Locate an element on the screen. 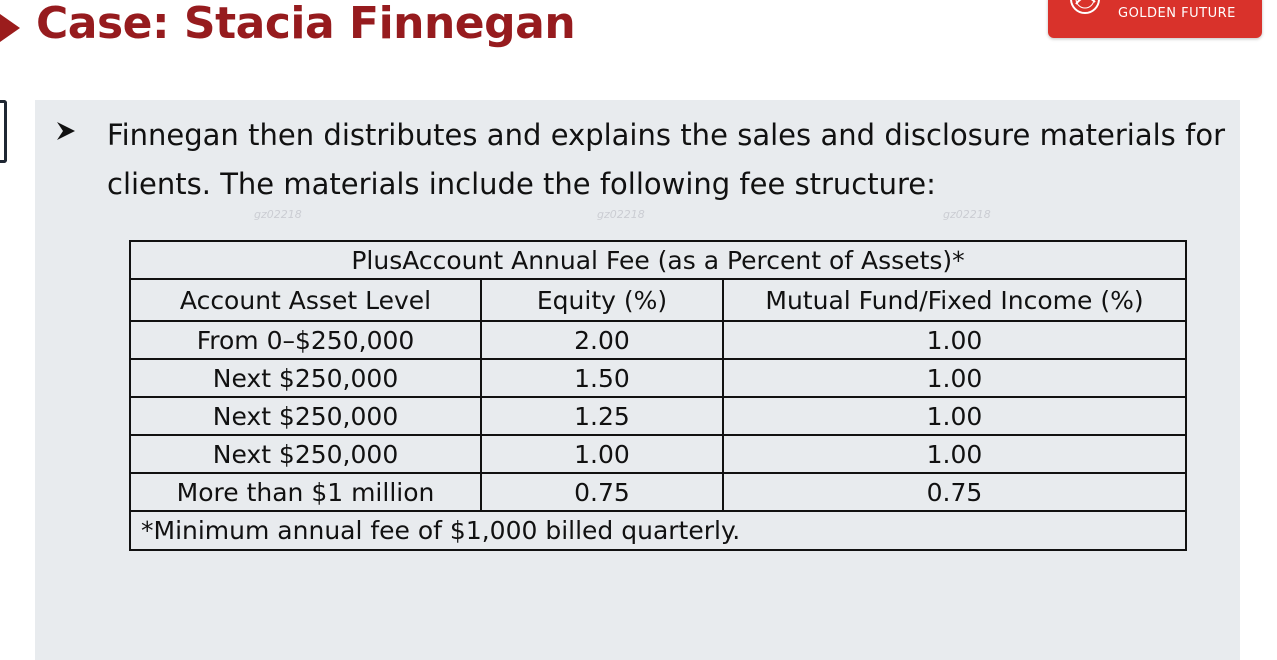 The height and width of the screenshot is (660, 1277). table-row: More than $1 million 0.75 0.75 is located at coordinates (658, 492).